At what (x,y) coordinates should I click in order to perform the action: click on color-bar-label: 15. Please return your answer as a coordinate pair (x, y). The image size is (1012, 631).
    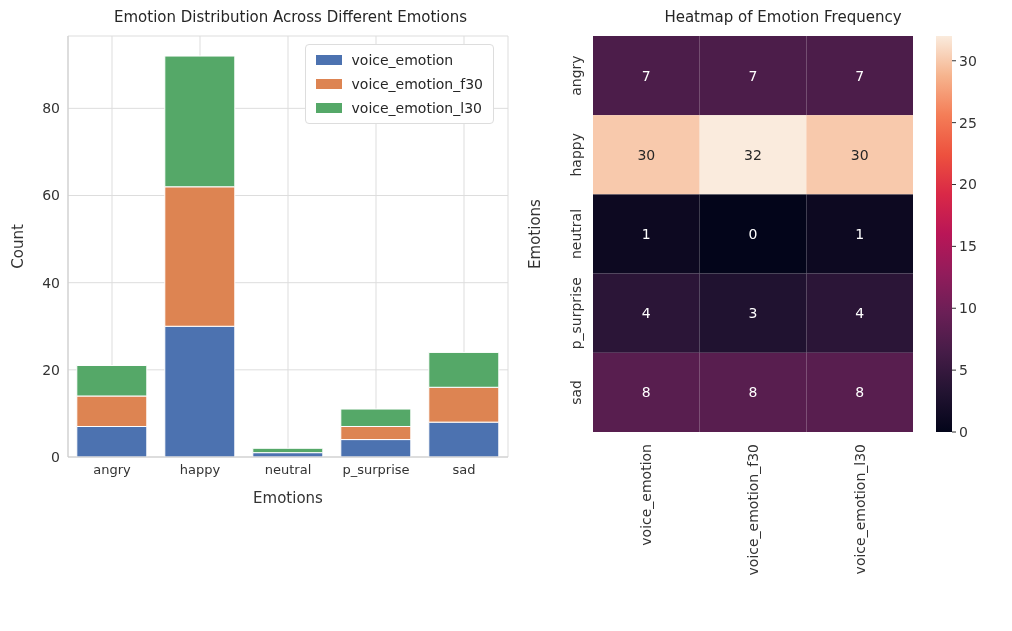
    Looking at the image, I should click on (968, 246).